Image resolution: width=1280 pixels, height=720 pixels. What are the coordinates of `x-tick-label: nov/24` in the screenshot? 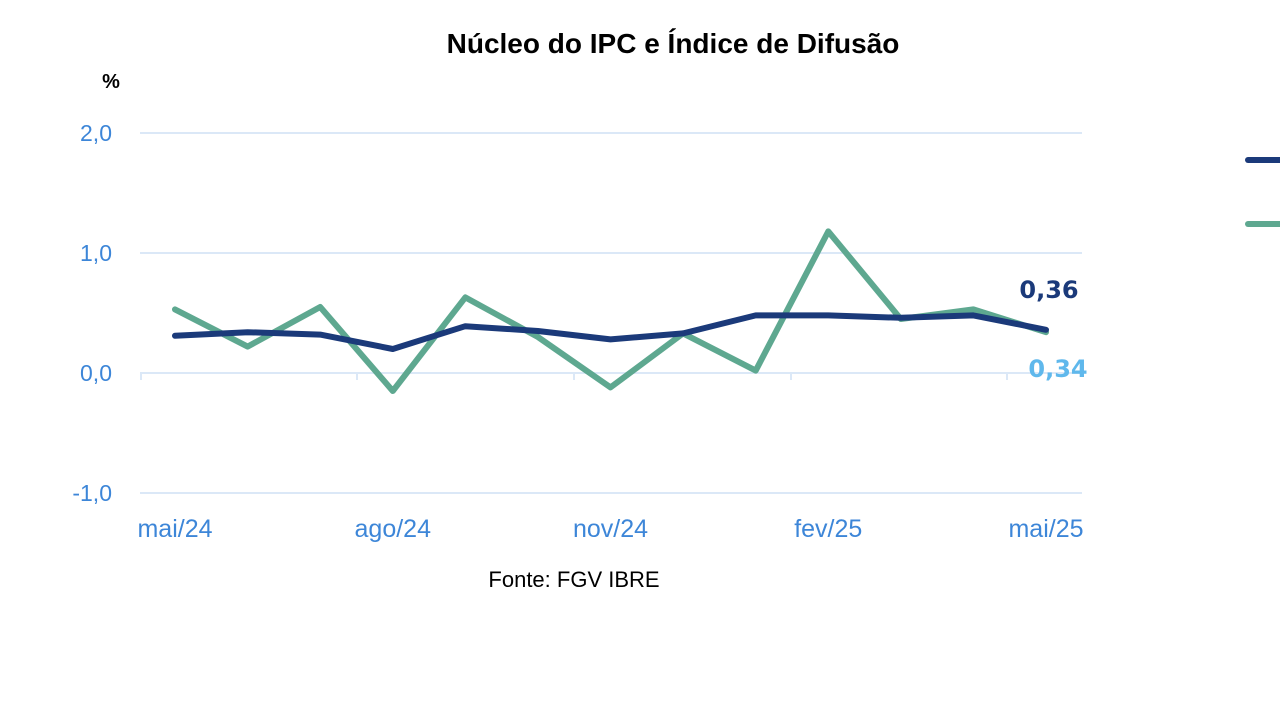 It's located at (610, 529).